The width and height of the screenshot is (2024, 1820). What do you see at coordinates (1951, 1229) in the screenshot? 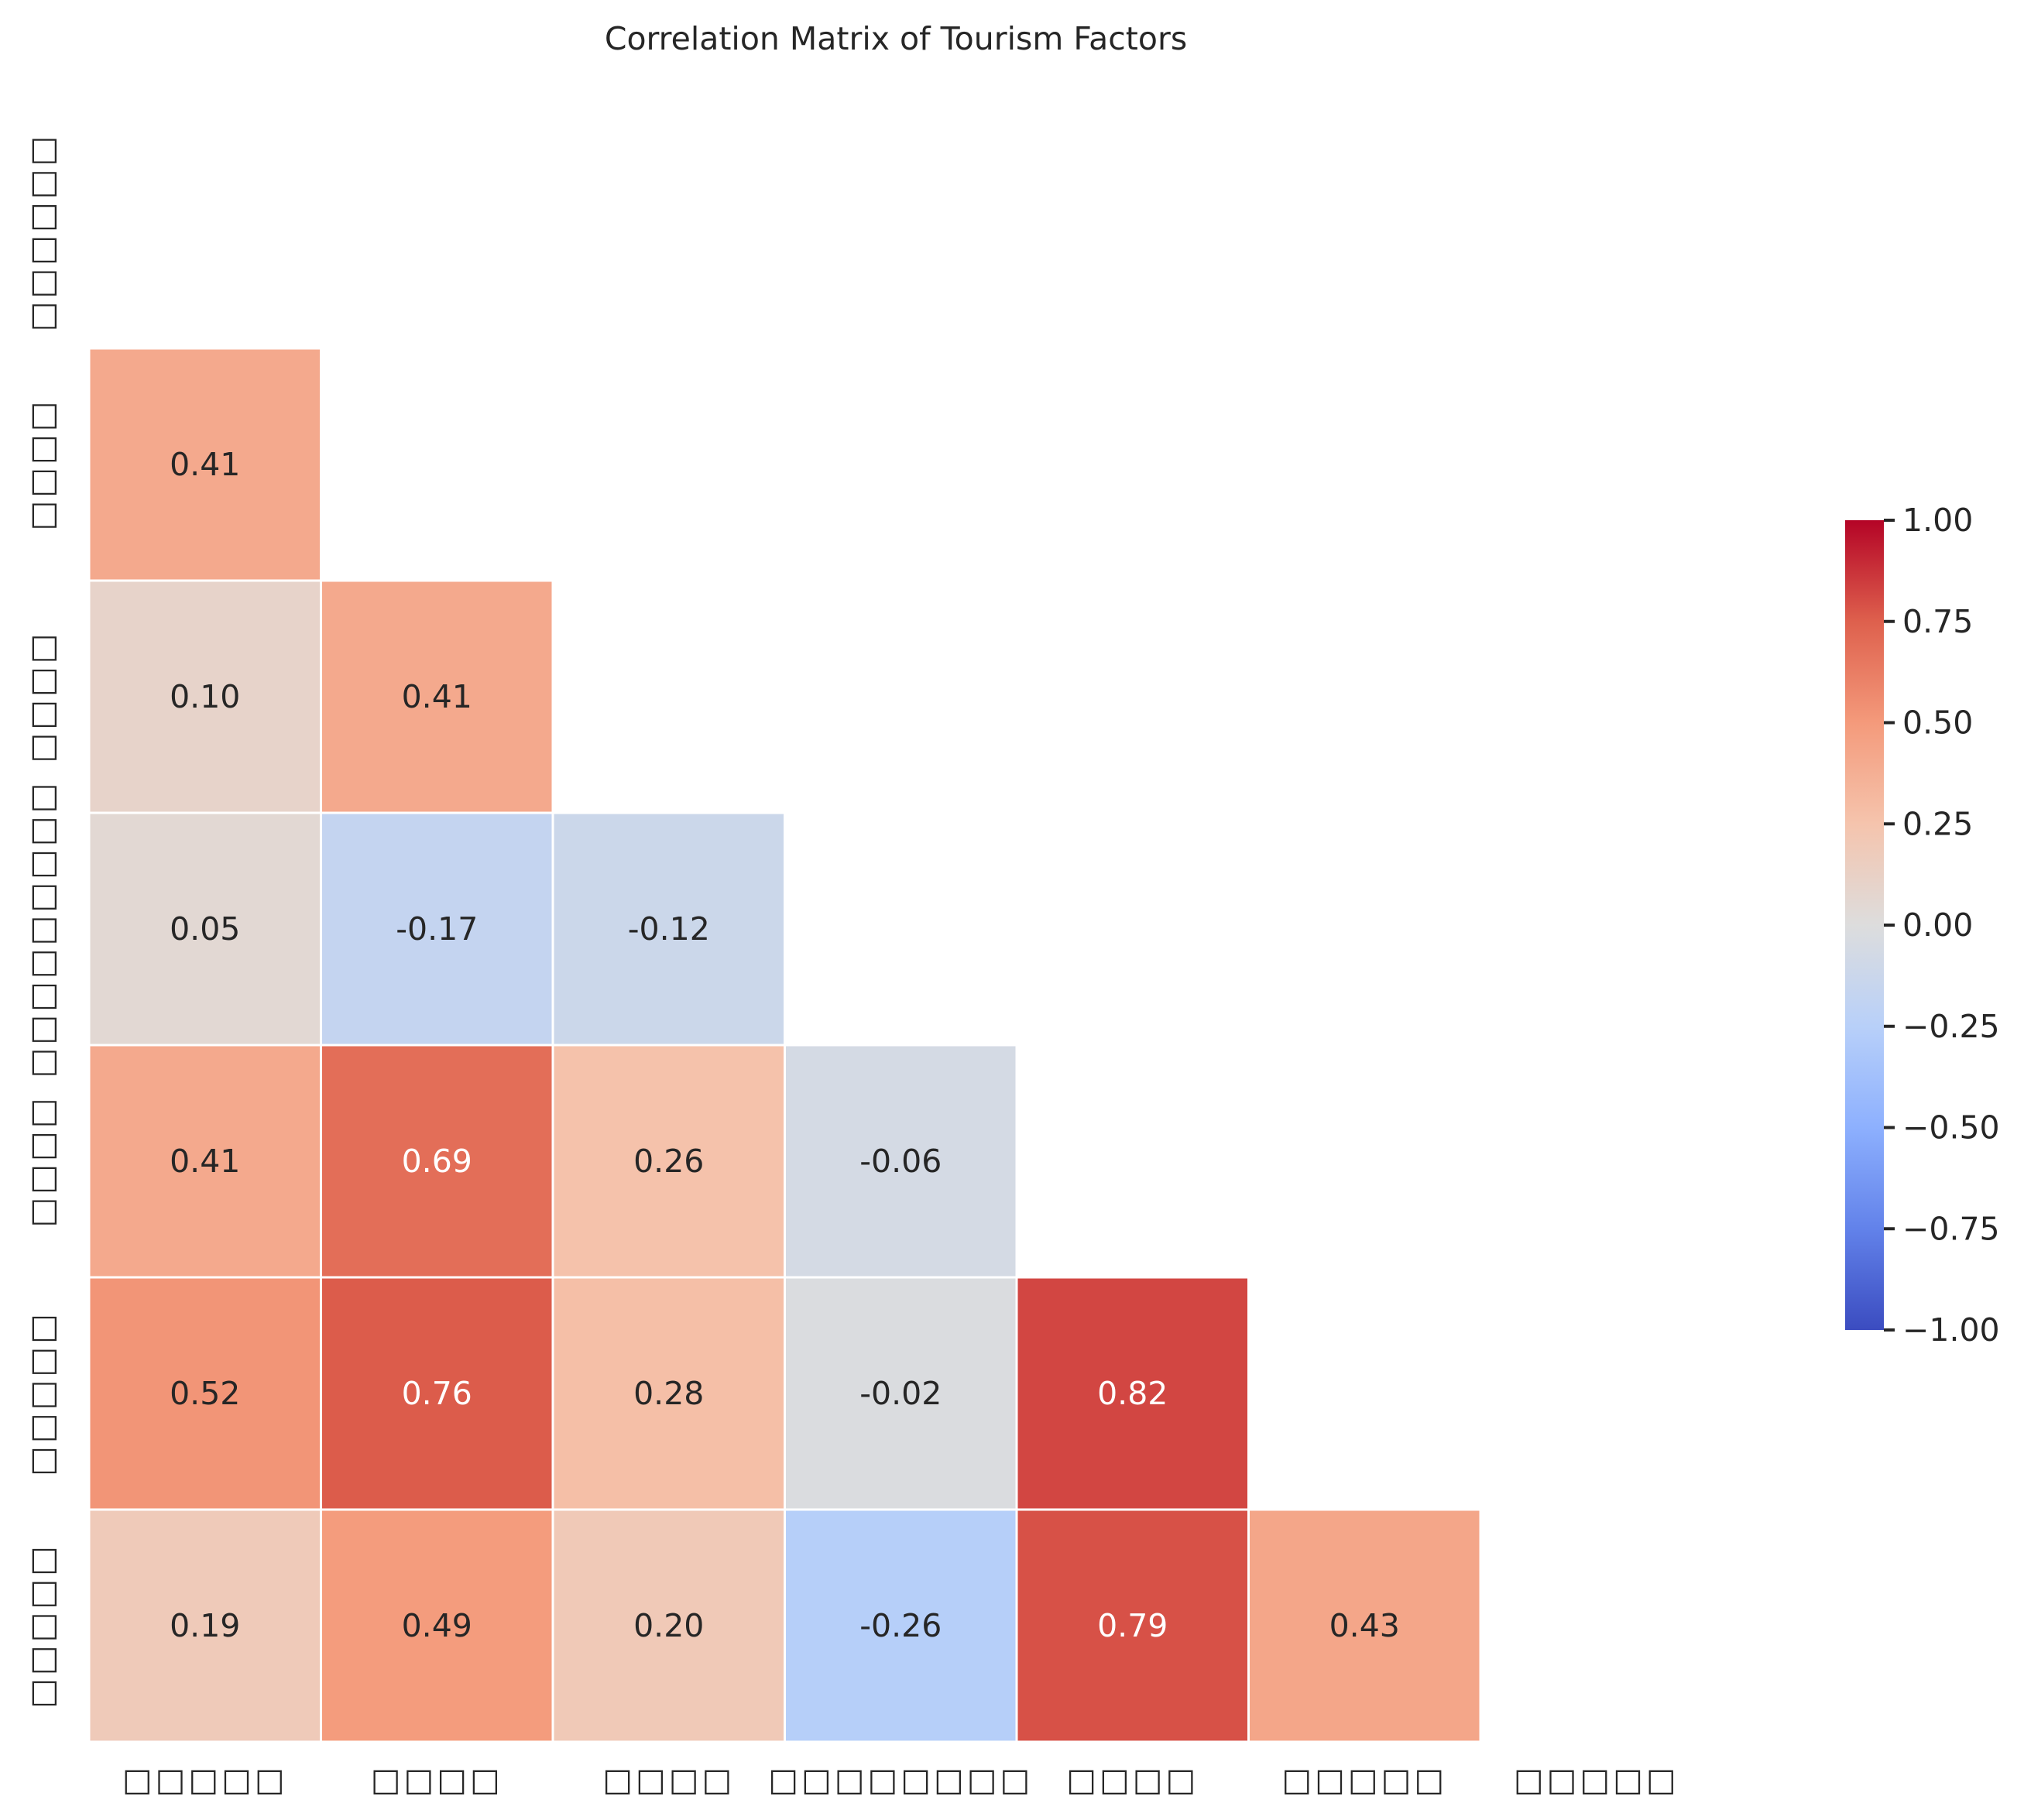
I see `colorbar-tick-label: −0.75` at bounding box center [1951, 1229].